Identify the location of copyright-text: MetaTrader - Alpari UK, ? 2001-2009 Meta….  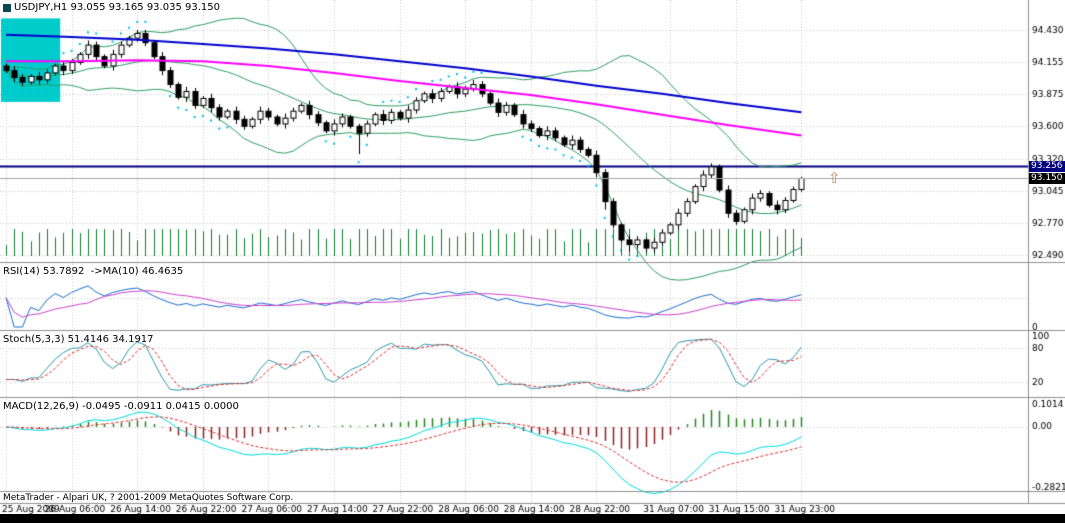
(148, 498).